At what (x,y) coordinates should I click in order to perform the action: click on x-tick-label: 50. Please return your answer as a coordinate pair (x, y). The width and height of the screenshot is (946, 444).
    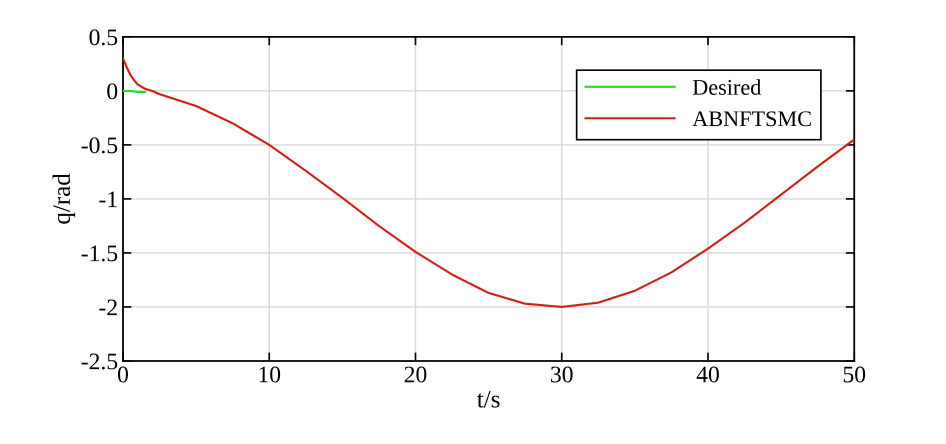
    Looking at the image, I should click on (855, 374).